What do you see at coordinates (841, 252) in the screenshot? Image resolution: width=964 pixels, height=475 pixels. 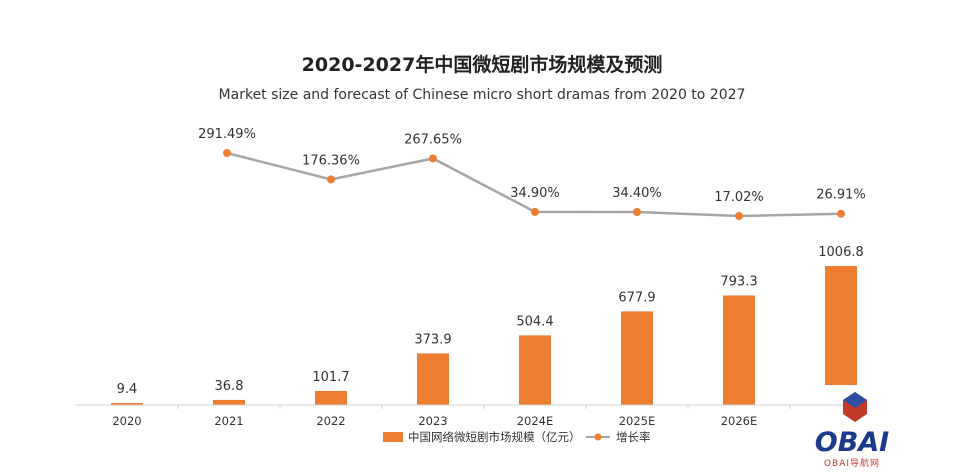 I see `bar-value-label: 1006.8` at bounding box center [841, 252].